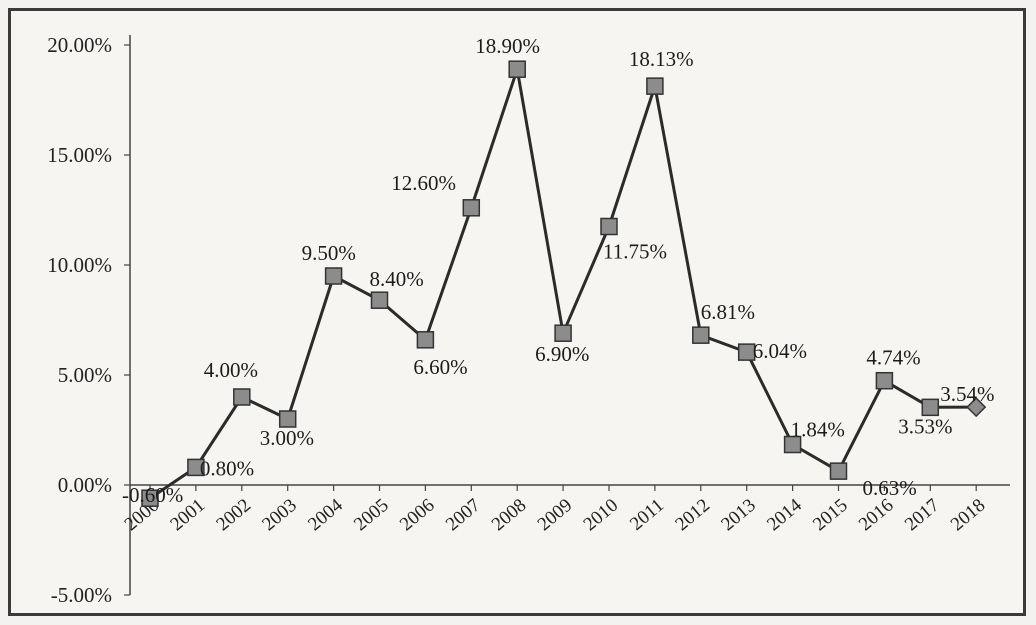 The image size is (1036, 625). I want to click on x-tick-label: 2005, so click(371, 515).